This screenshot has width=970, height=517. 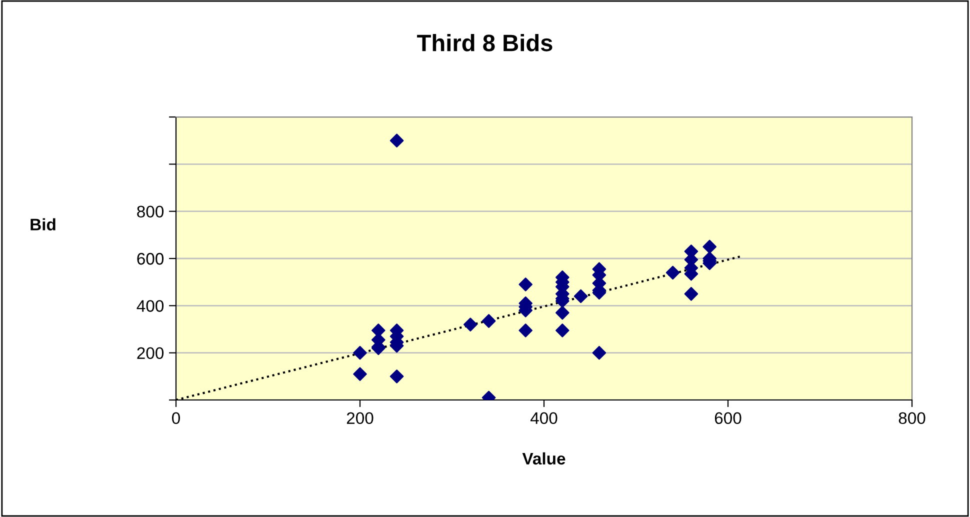 What do you see at coordinates (544, 458) in the screenshot?
I see `x-axis-title: Value` at bounding box center [544, 458].